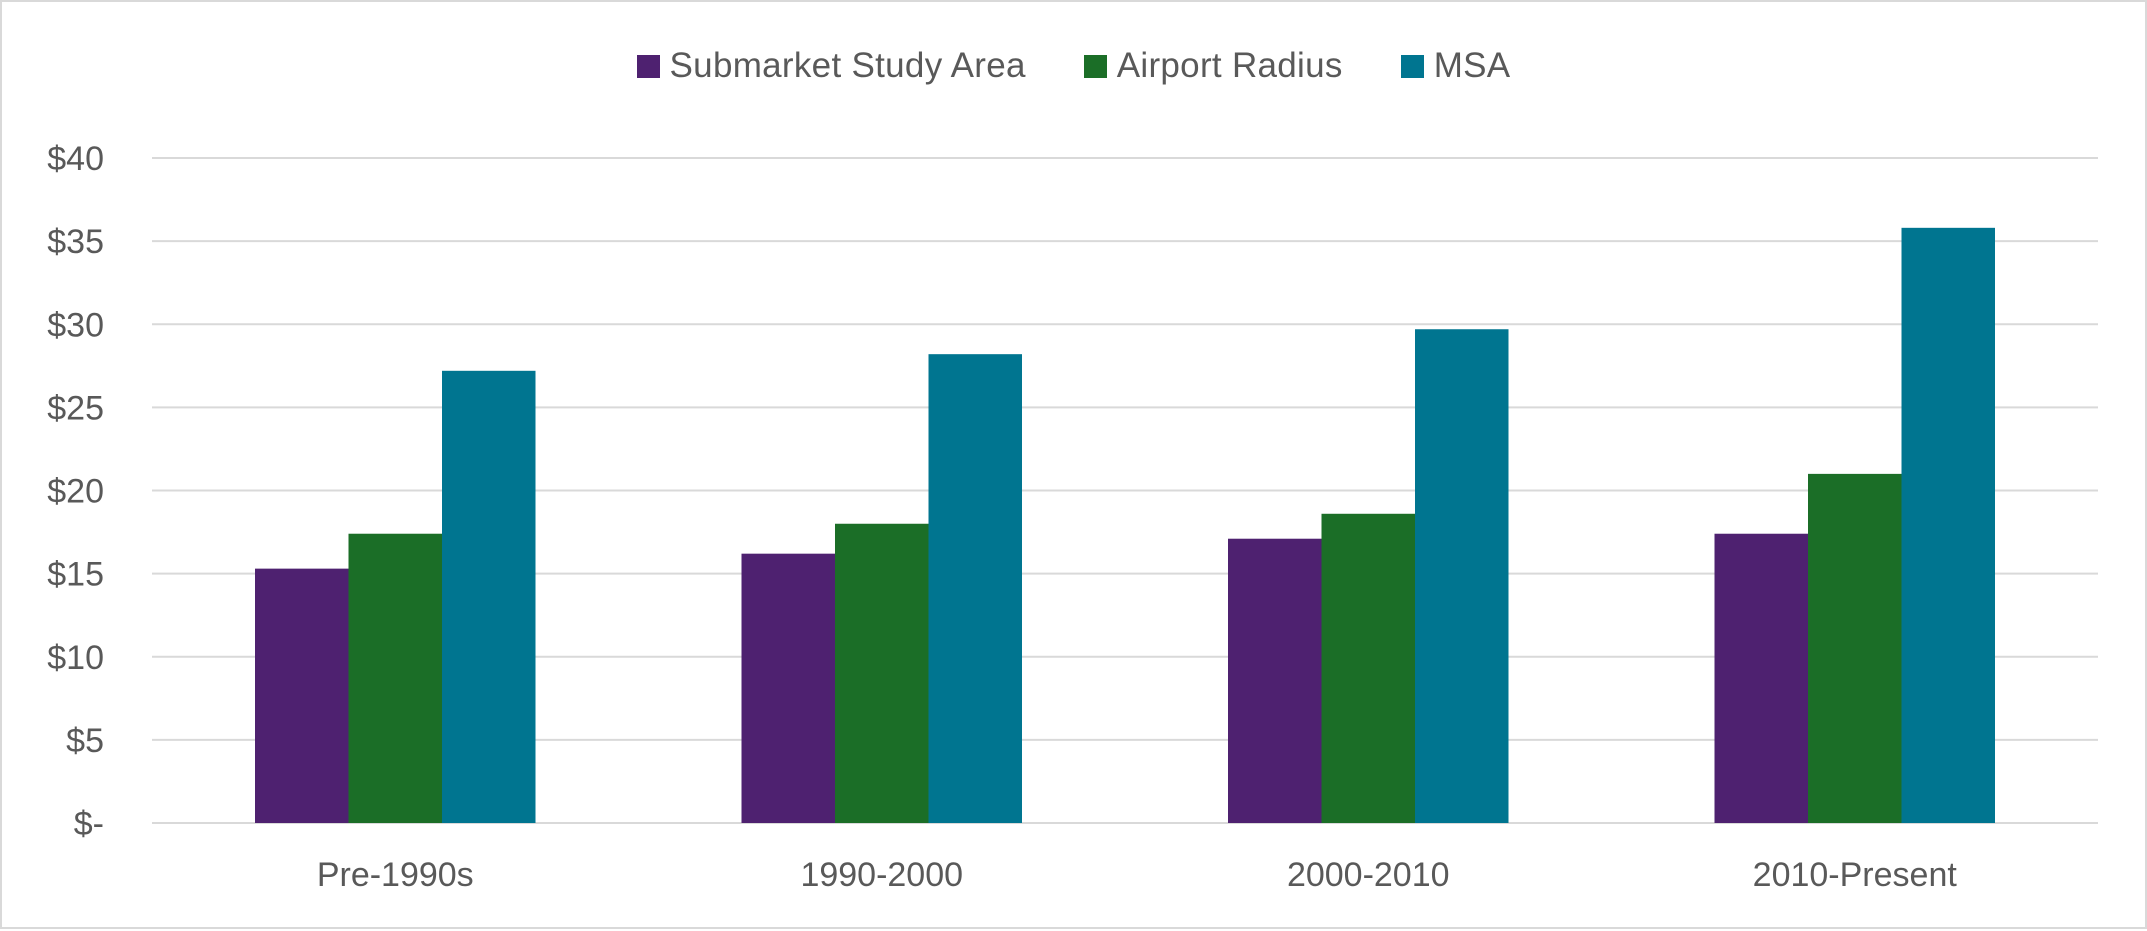  What do you see at coordinates (395, 875) in the screenshot?
I see `x-tick-label-pre-1990s: Pre-1990s` at bounding box center [395, 875].